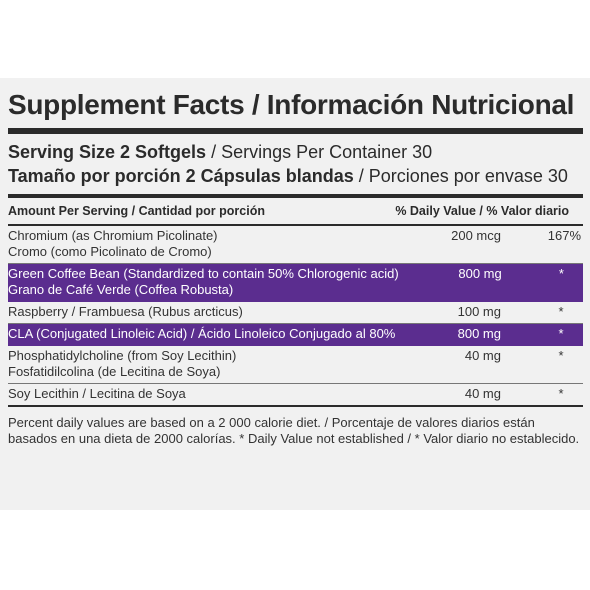 The image size is (590, 590). I want to click on servings-per-container-es: / Porciones por envase 30, so click(460, 176).